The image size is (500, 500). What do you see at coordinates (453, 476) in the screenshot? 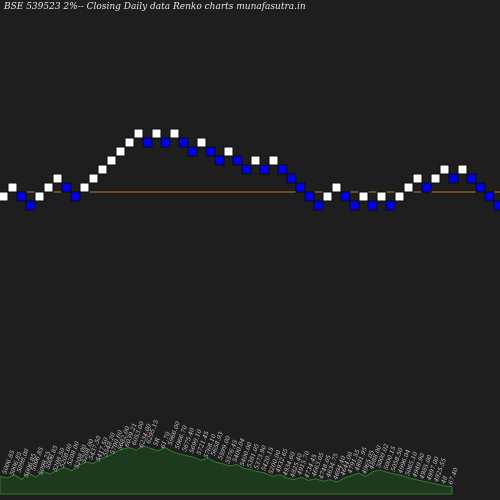
I see `volume-label: 67.40` at bounding box center [453, 476].